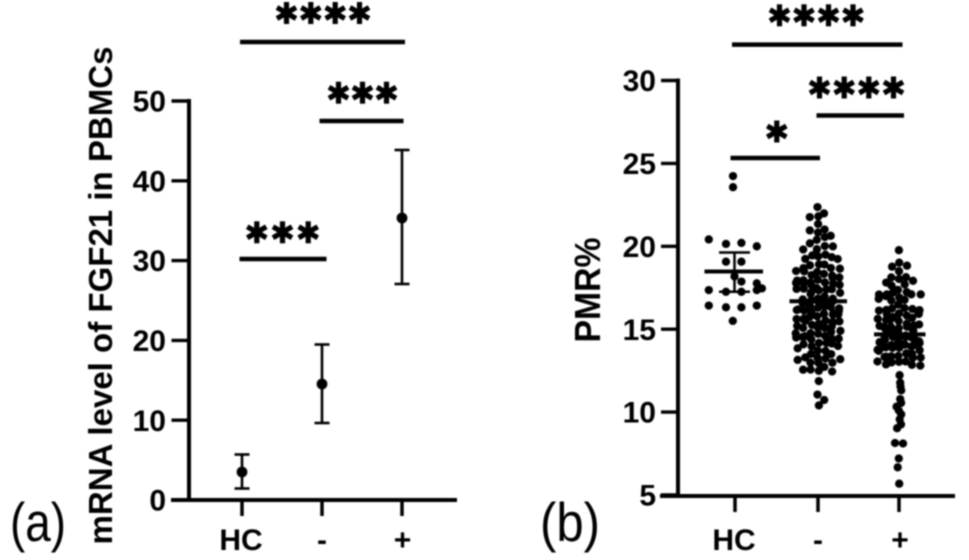 Image resolution: width=969 pixels, height=560 pixels. I want to click on svg-text: 25, so click(639, 164).